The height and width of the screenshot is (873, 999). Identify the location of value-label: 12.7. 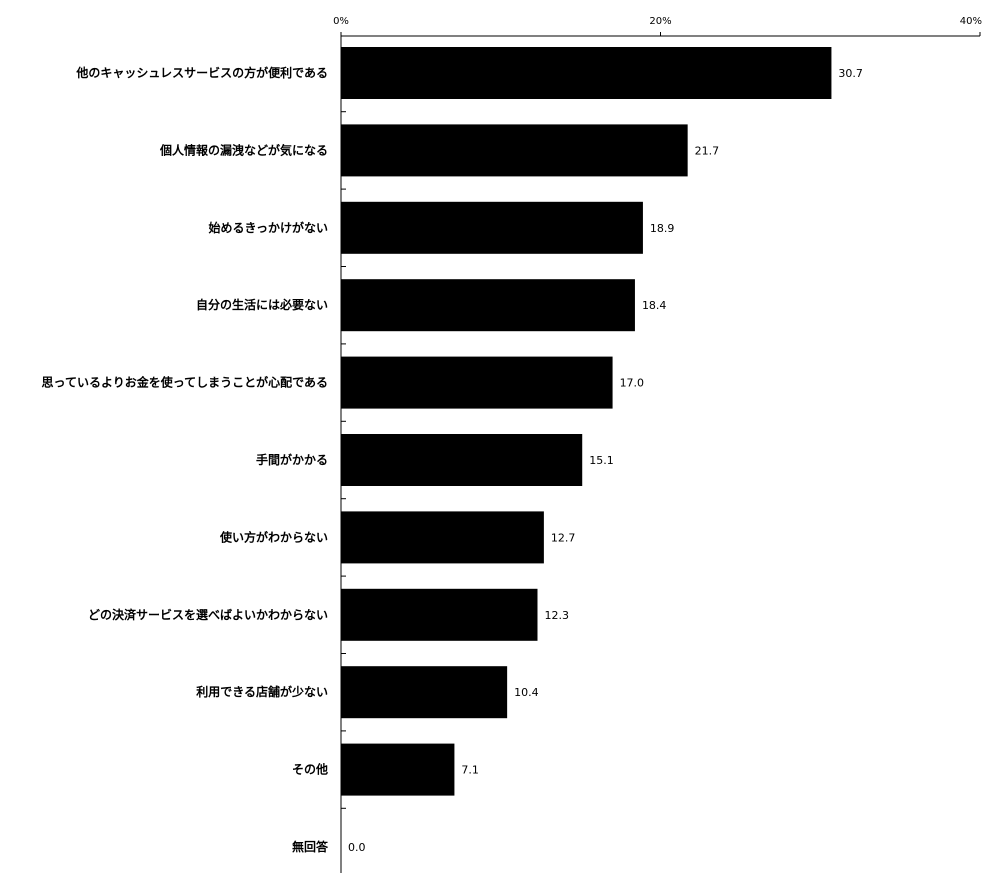
(563, 537).